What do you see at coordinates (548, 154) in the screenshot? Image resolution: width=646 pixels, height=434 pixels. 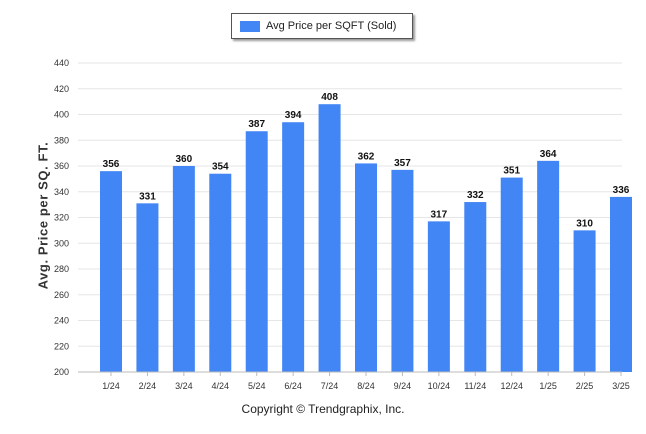 I see `data-label: 364` at bounding box center [548, 154].